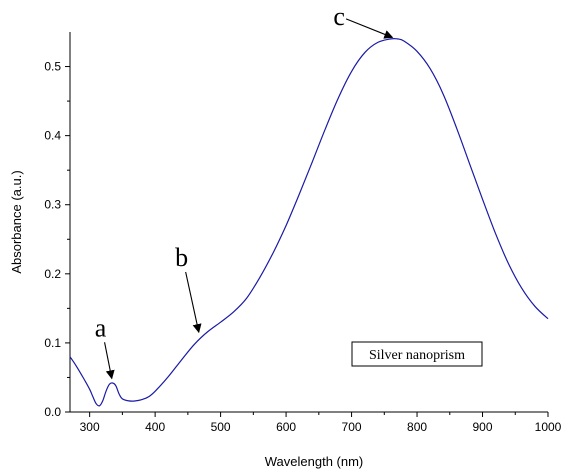  Describe the element at coordinates (548, 427) in the screenshot. I see `x-tick-label: 1000` at that location.